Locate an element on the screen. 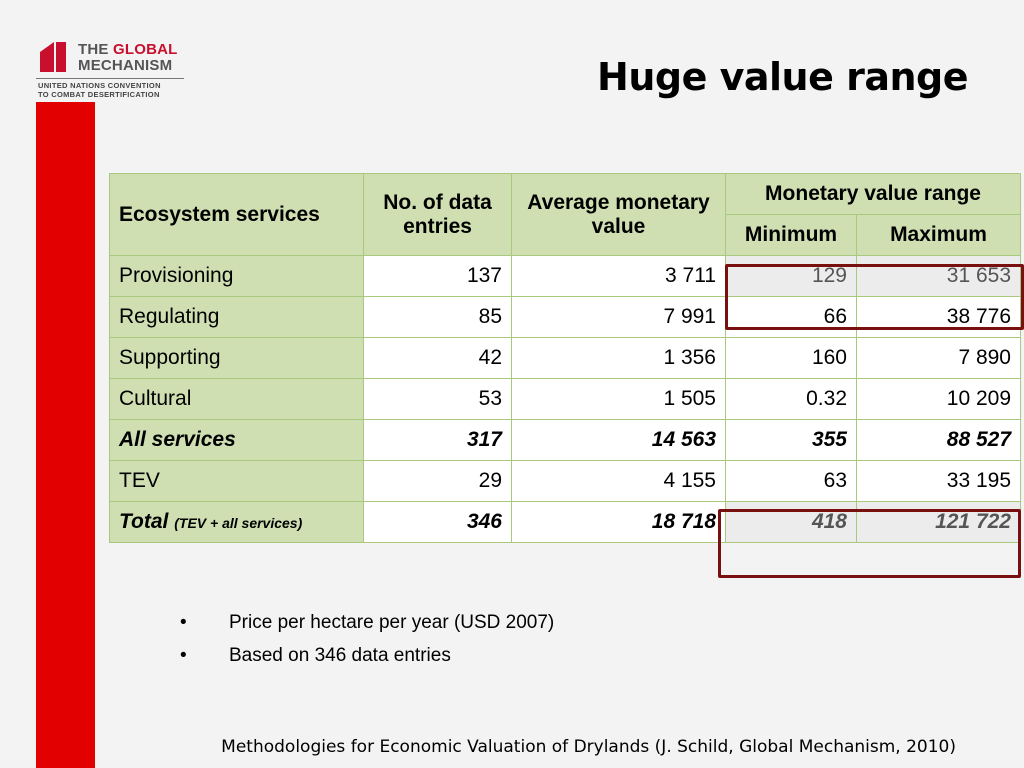 The image size is (1024, 768). table-row-all-services: All services 317 14 563 355 88 527 is located at coordinates (565, 440).